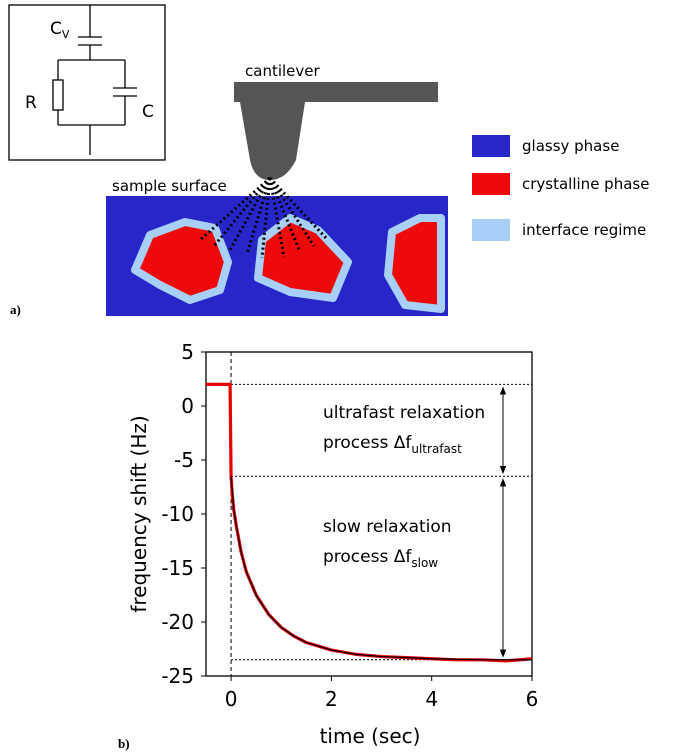 Image resolution: width=674 pixels, height=753 pixels. Describe the element at coordinates (532, 699) in the screenshot. I see `x-tick-label: 6` at that location.